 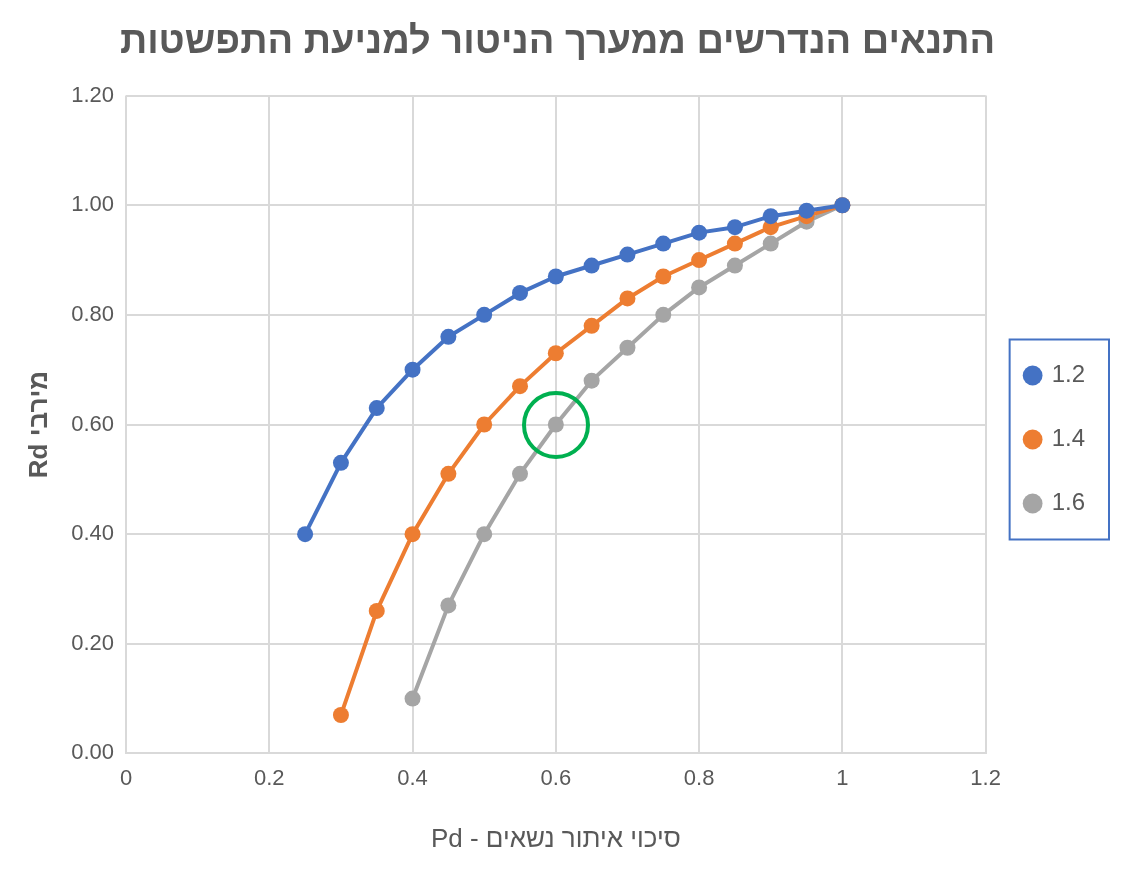 I want to click on y-tick-label: 0.20, so click(x=93, y=642).